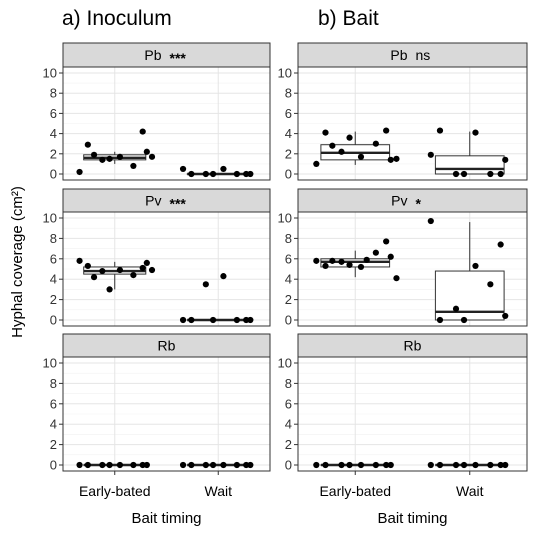  I want to click on panel-title: a) Inoculum, so click(117, 18).